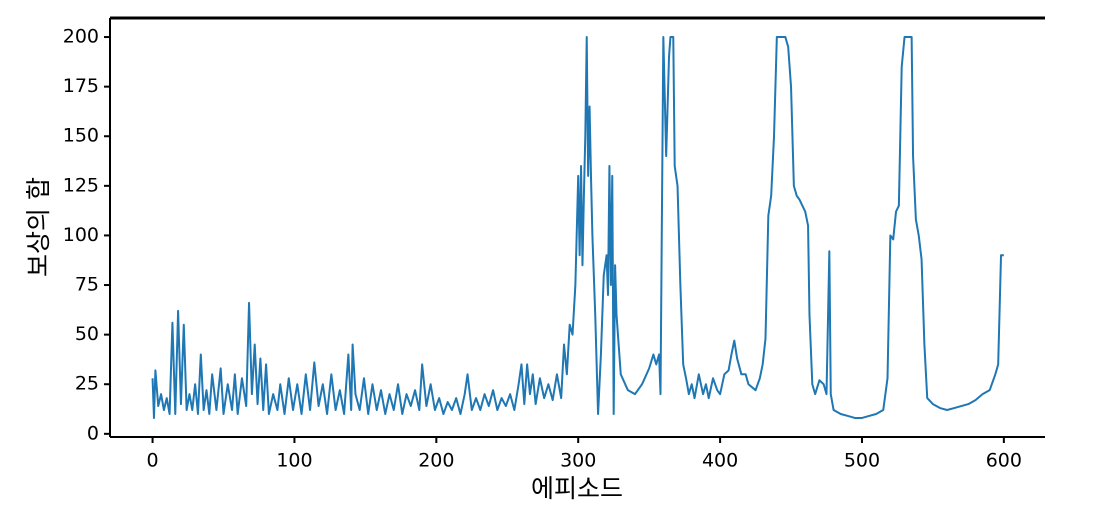 The width and height of the screenshot is (1118, 522). I want to click on y-tick-label: 125, so click(81, 185).